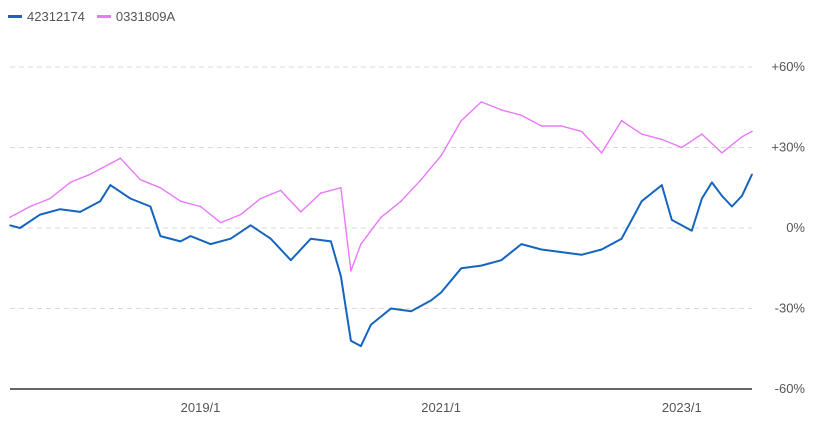 The image size is (815, 429). I want to click on legend-label-series-2: 0331809A, so click(145, 16).